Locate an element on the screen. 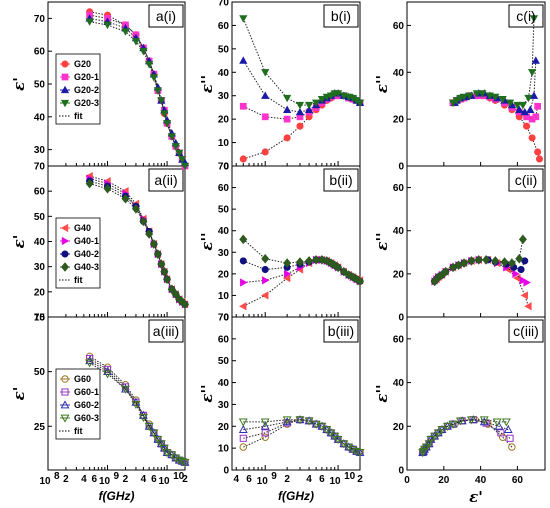 This screenshot has height=508, width=550. panel-biii is located at coordinates (296, 393).